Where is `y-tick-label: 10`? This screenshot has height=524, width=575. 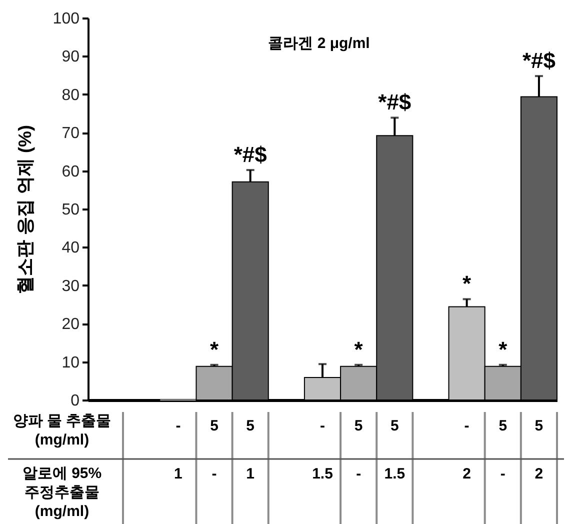 y-tick-label: 10 is located at coordinates (71, 363).